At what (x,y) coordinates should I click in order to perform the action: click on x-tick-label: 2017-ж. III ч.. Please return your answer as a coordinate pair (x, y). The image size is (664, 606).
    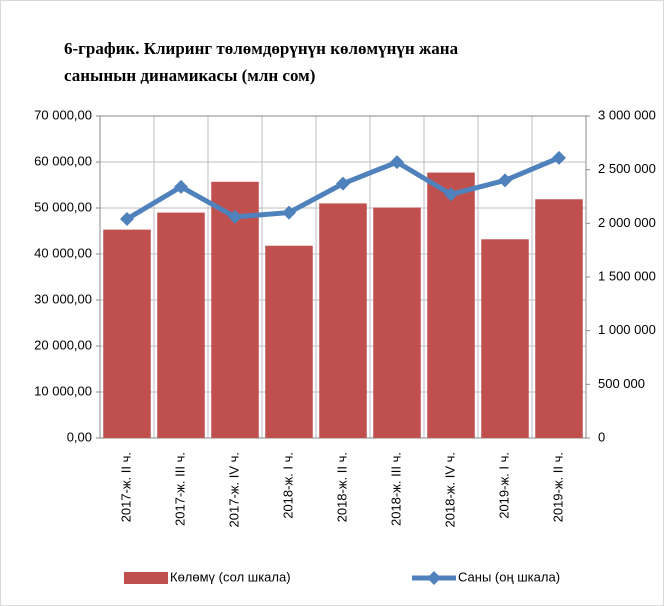
    Looking at the image, I should click on (179, 489).